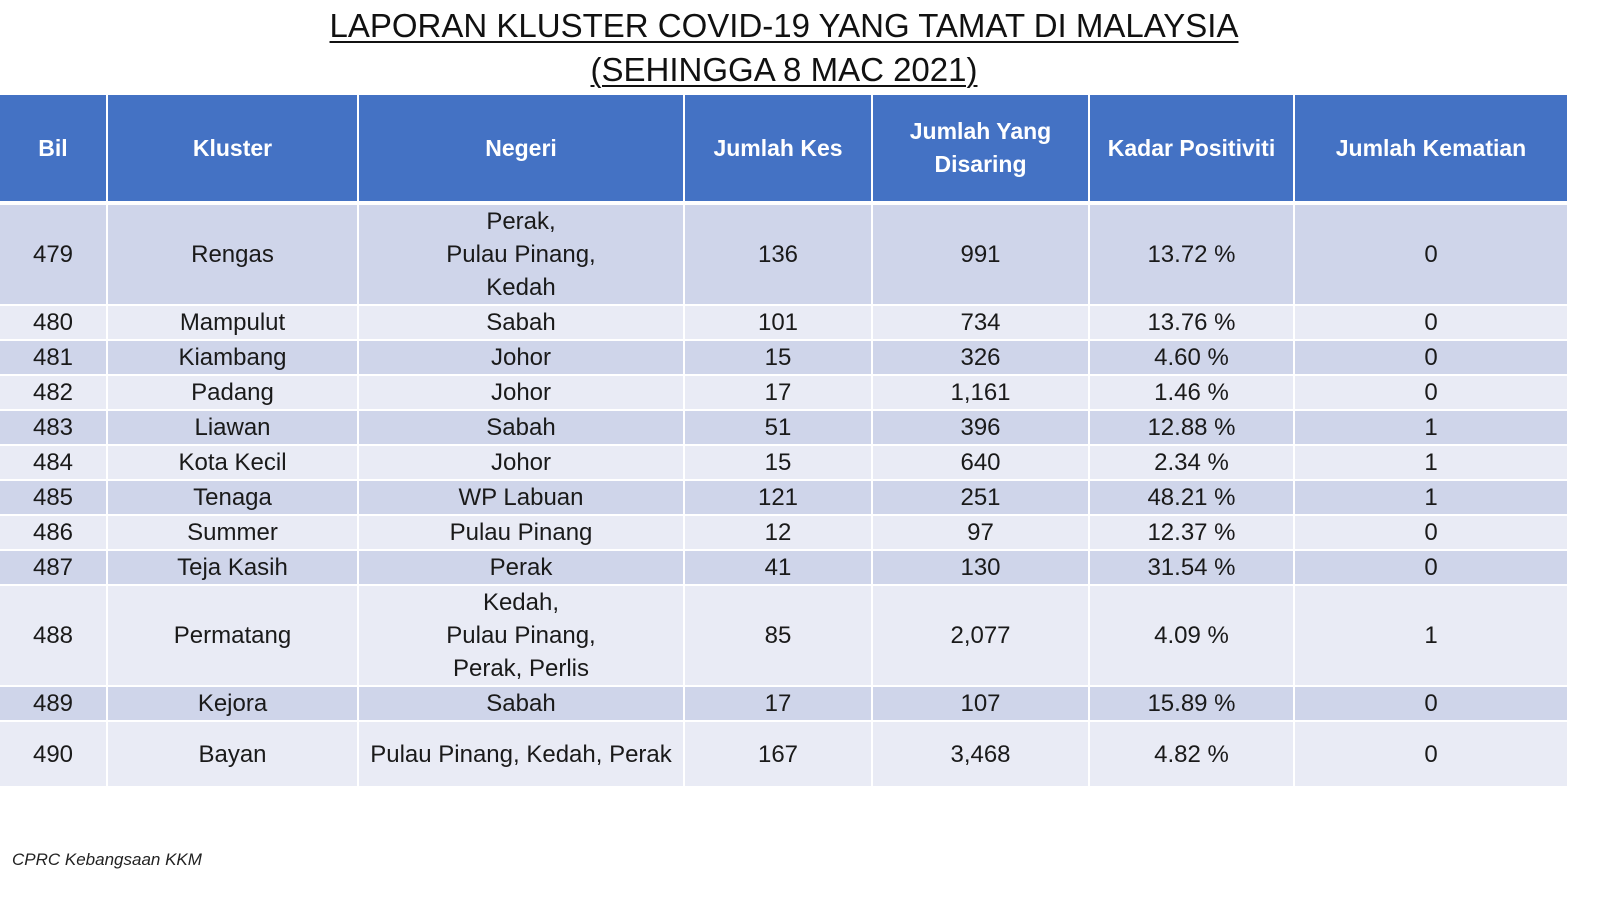  What do you see at coordinates (778, 428) in the screenshot?
I see `cell-jumlah-kes: 51` at bounding box center [778, 428].